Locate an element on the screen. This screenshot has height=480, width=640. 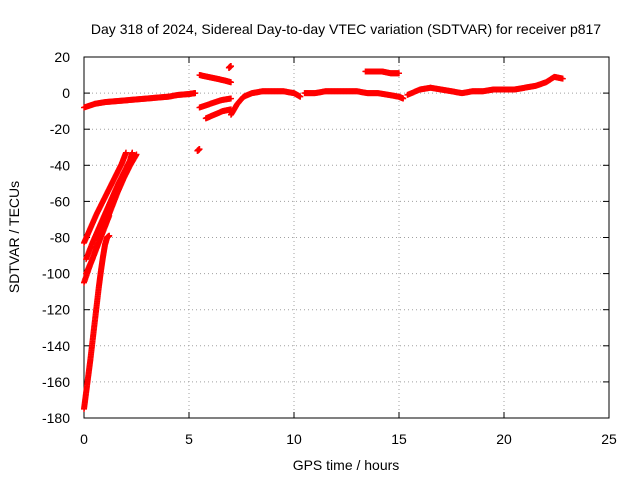
y-tick-label: -40 is located at coordinates (60, 165).